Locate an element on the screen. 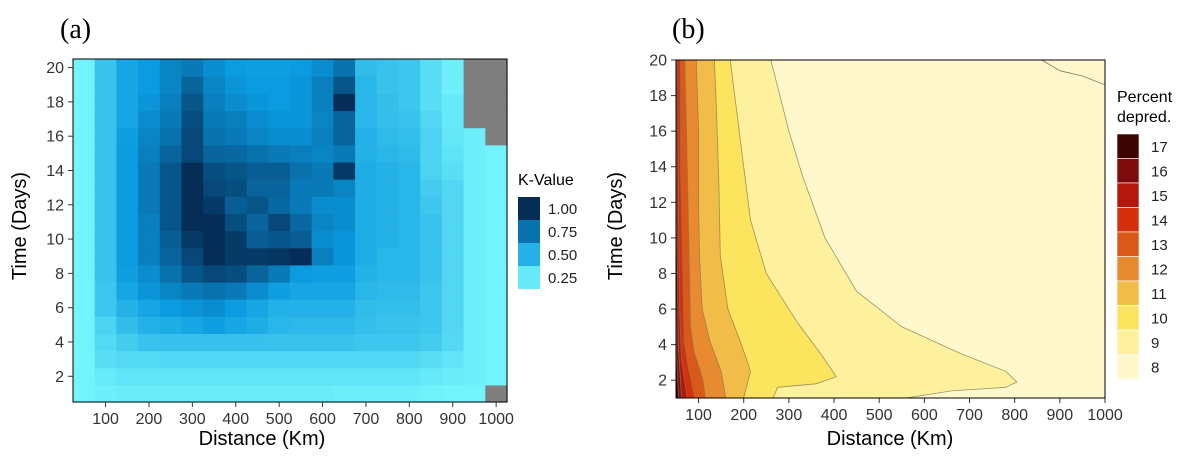 The width and height of the screenshot is (1191, 456). x-tick-label: 300 is located at coordinates (192, 419).